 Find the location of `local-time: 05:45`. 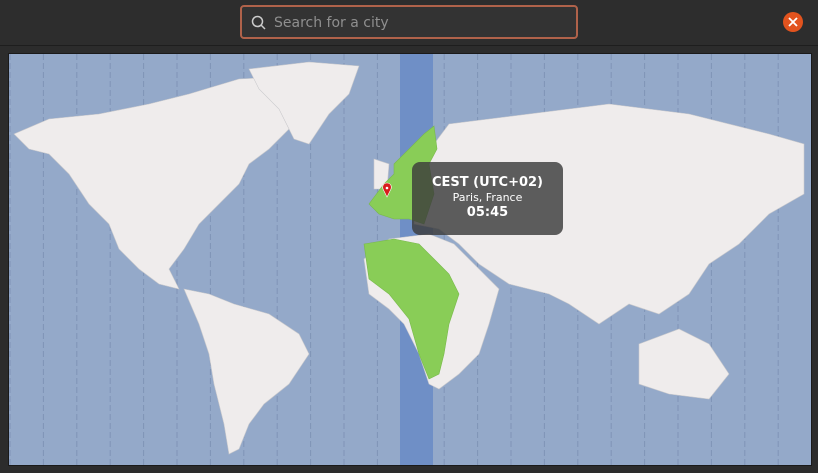

local-time: 05:45 is located at coordinates (487, 212).